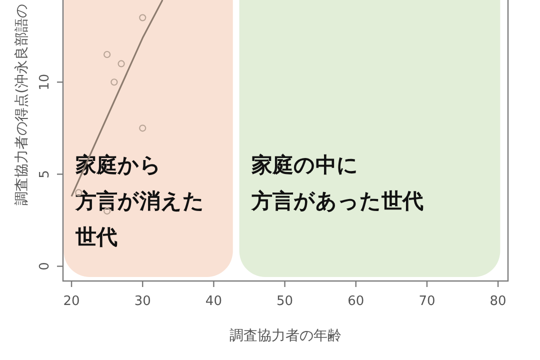  What do you see at coordinates (285, 301) in the screenshot?
I see `x-tick-label: 50` at bounding box center [285, 301].